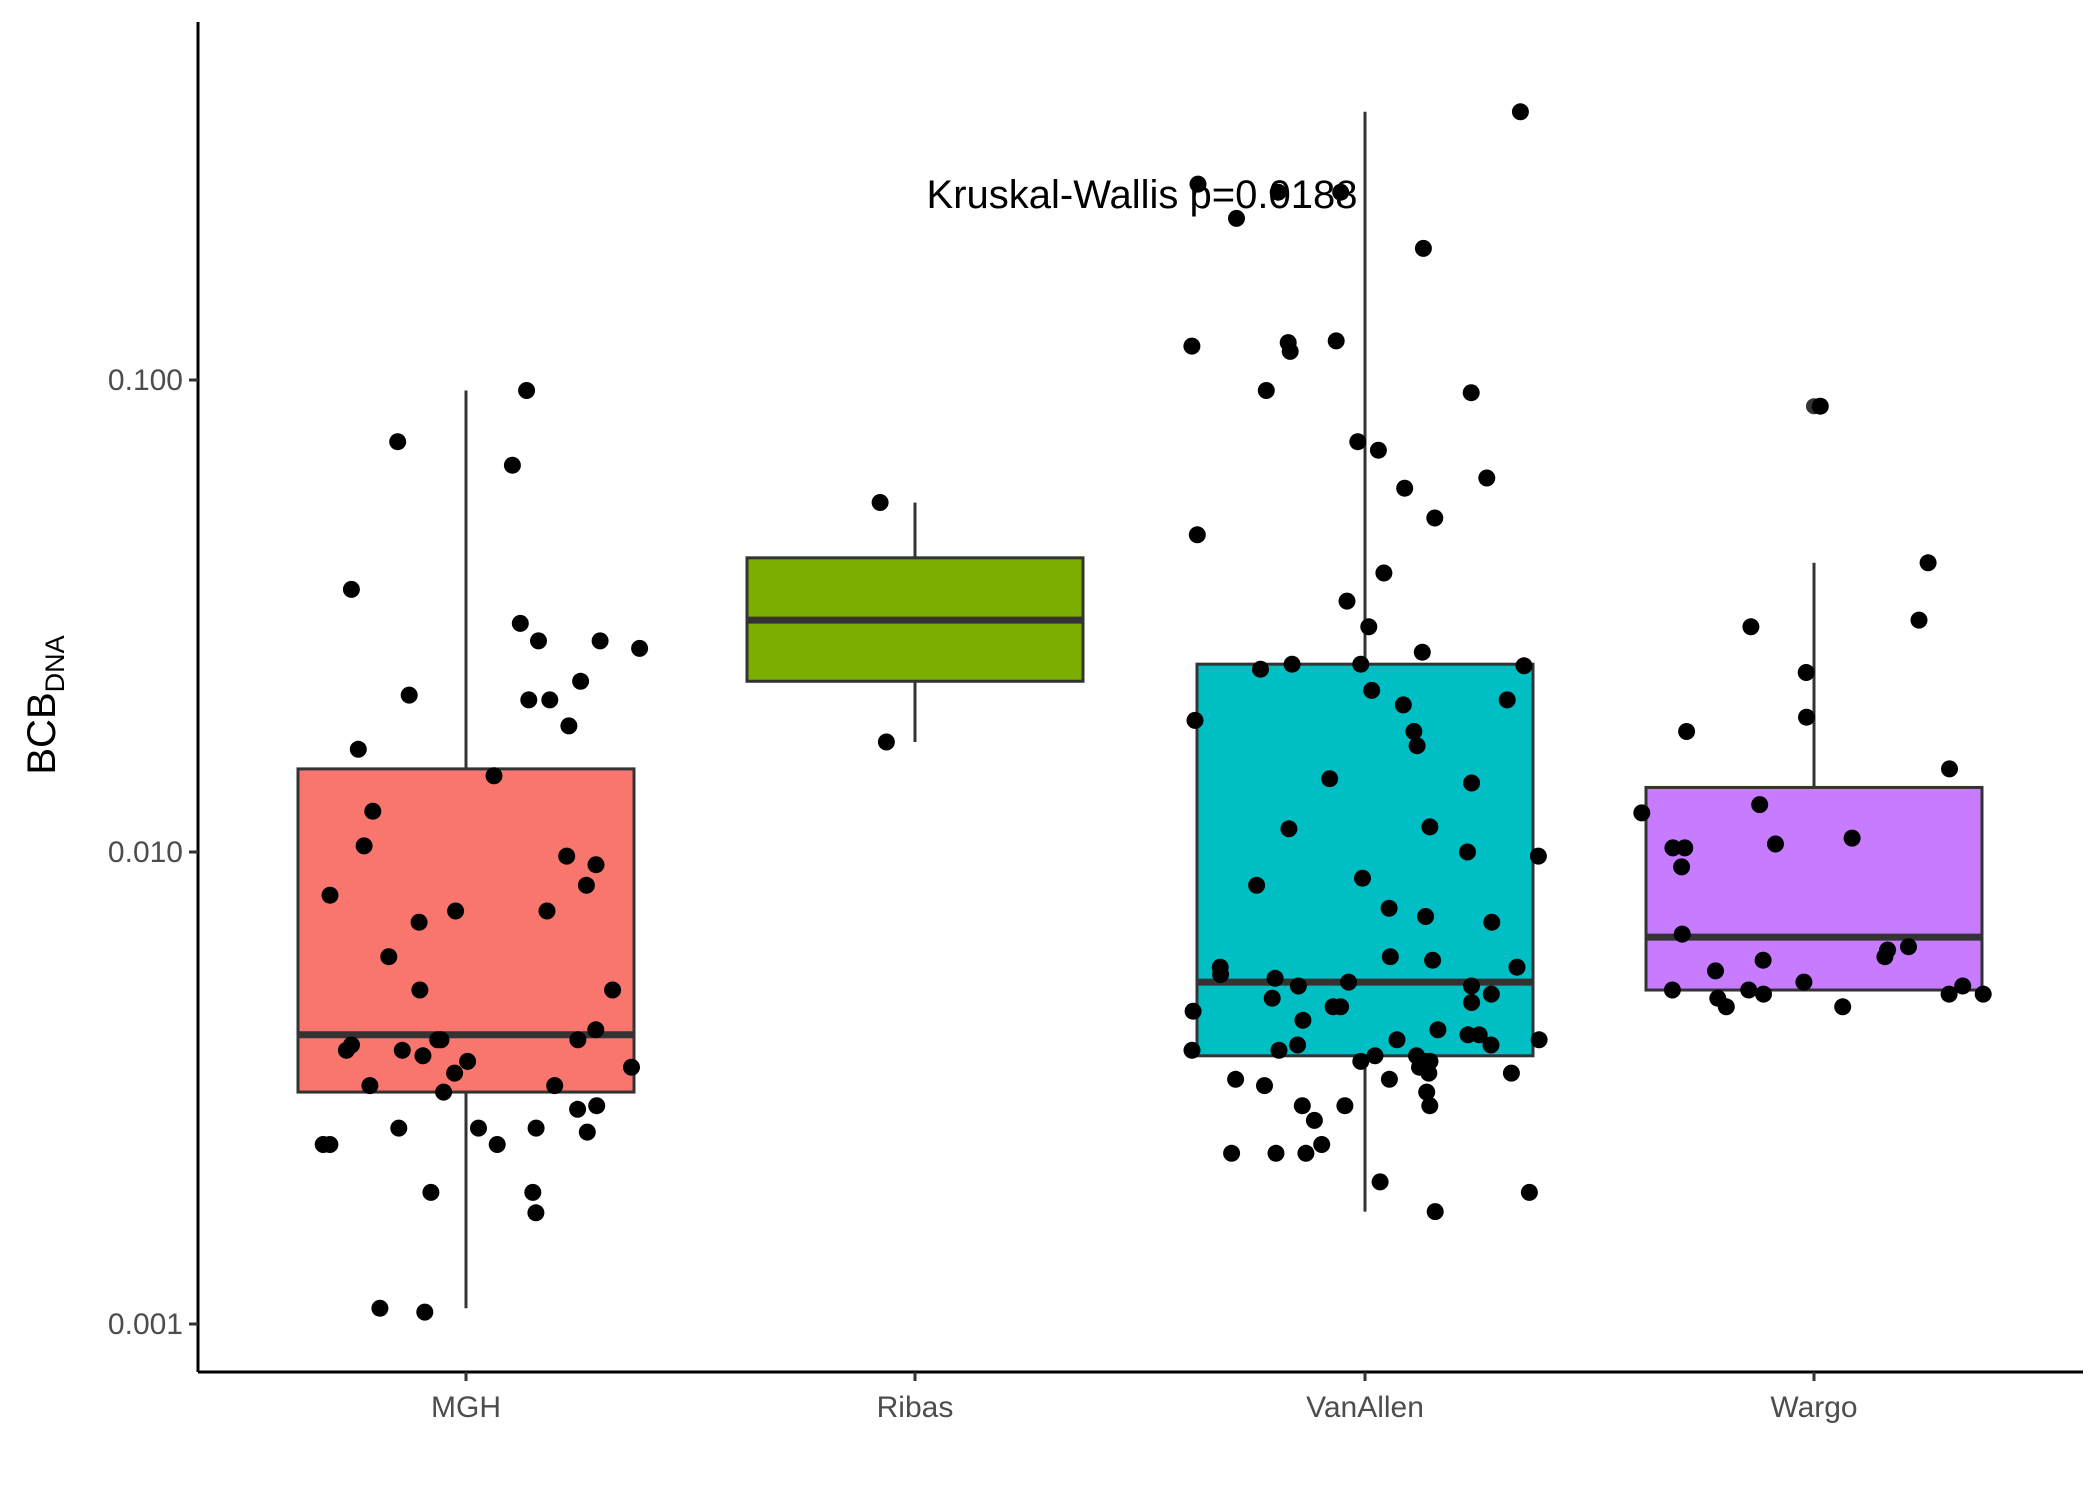 The width and height of the screenshot is (2100, 1499). Describe the element at coordinates (481, 851) in the screenshot. I see `points-mgh` at that location.